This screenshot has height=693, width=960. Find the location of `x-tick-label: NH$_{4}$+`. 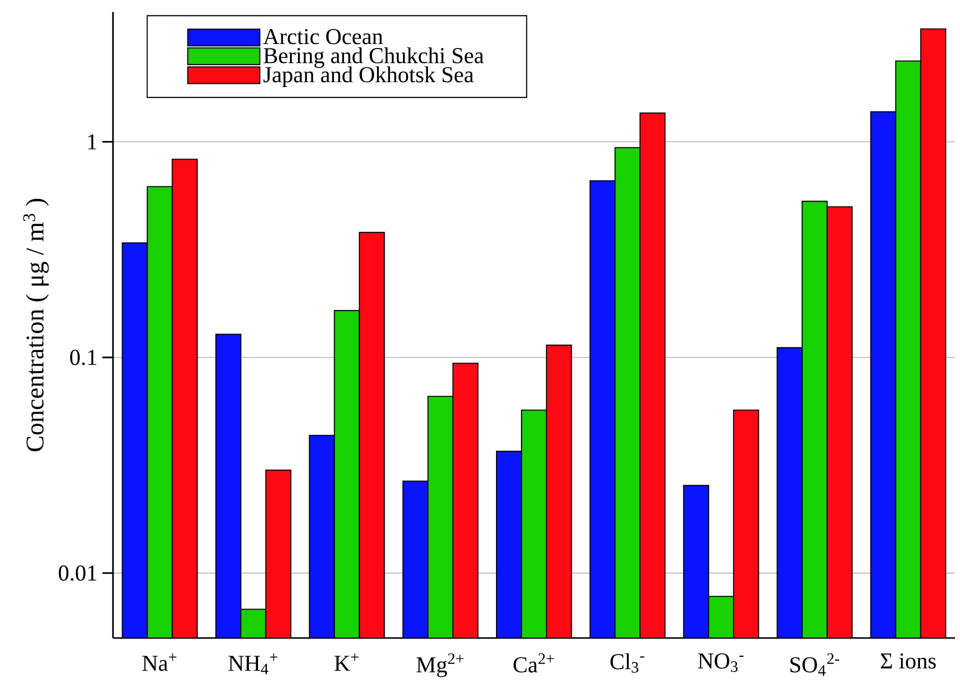

x-tick-label: NH$_{4}$+ is located at coordinates (253, 663).